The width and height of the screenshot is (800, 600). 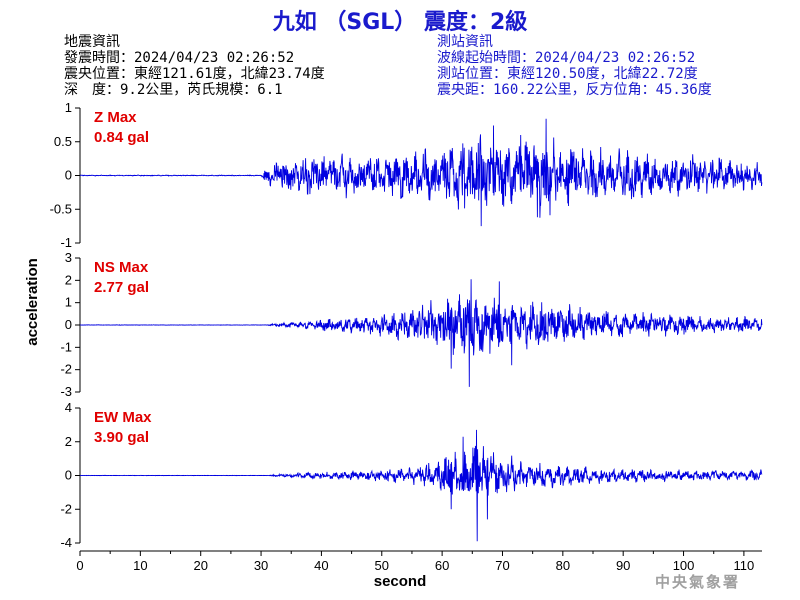 I want to click on y-tick-label: -3, so click(x=66, y=391).